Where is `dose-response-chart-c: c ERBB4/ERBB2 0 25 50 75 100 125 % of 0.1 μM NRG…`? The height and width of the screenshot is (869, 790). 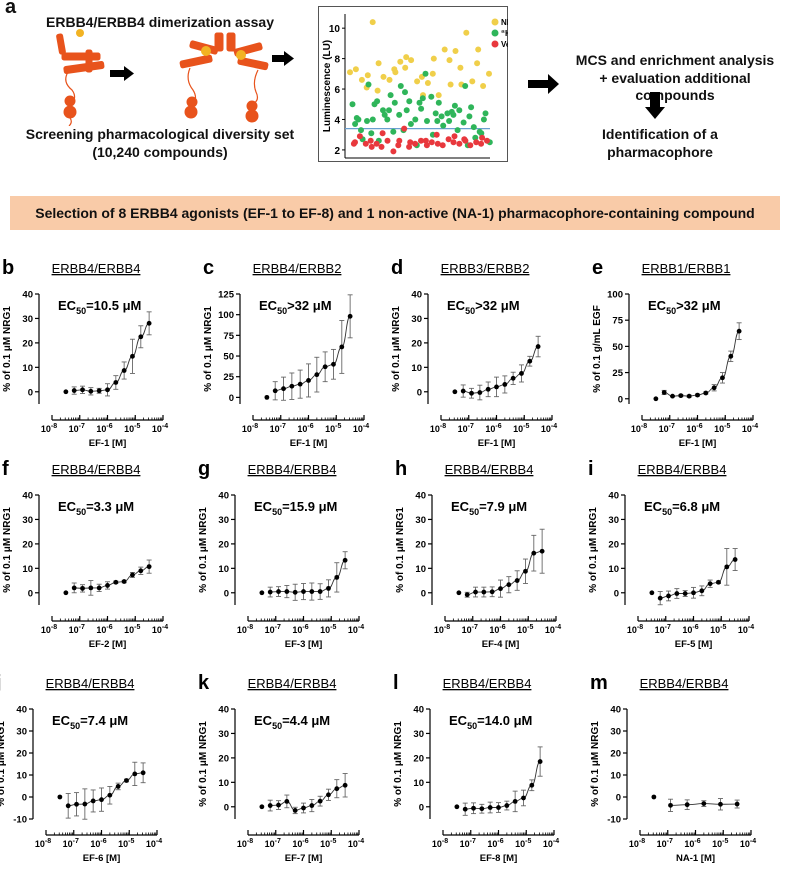
dose-response-chart-c: c ERBB4/ERBB2 0 25 50 75 100 125 % of 0.1 μM NRG… is located at coordinates (286, 353).